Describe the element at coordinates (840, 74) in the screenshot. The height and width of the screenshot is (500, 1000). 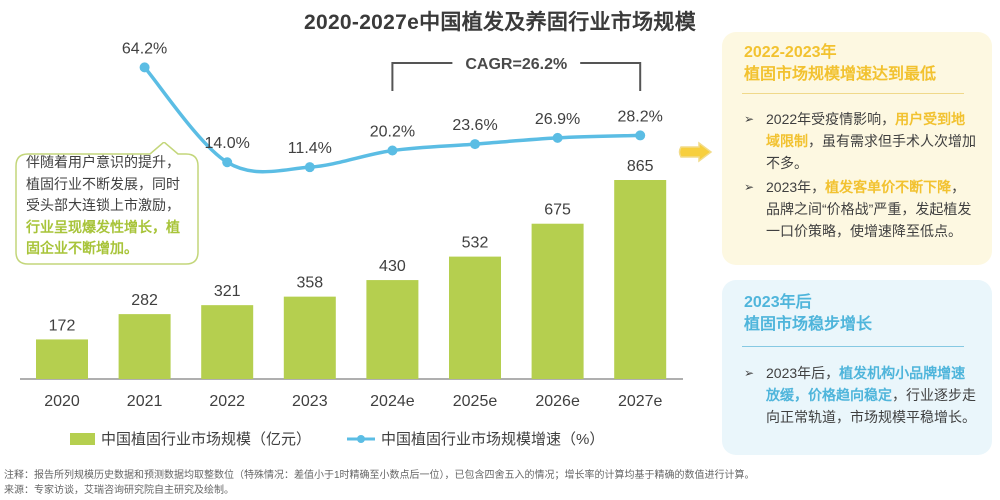
I see `panel-heading-line: 植固市场规模增速达到最低` at that location.